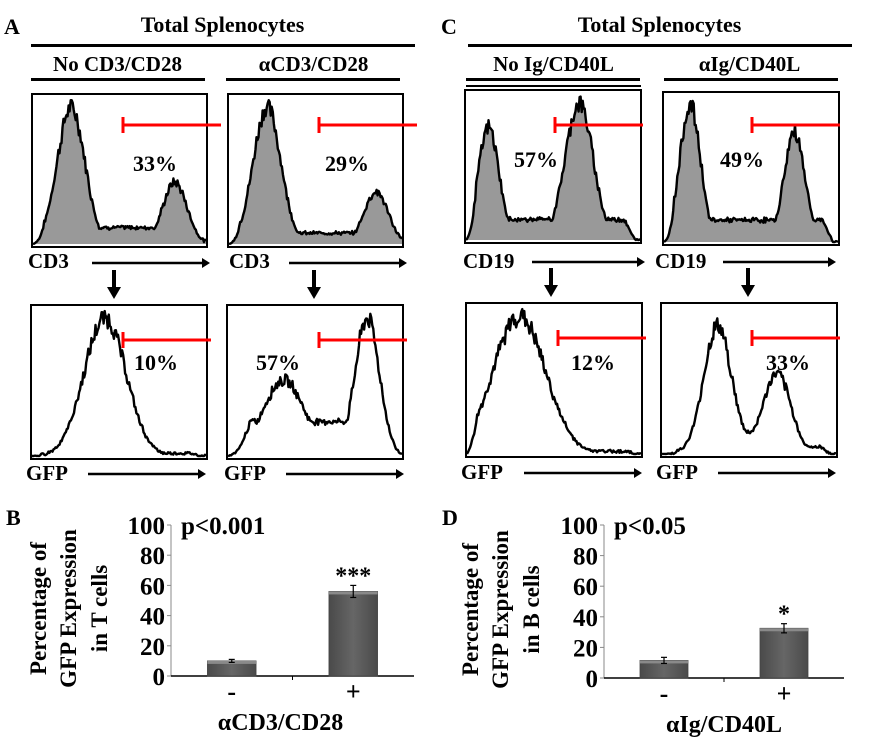 This screenshot has height=737, width=876. What do you see at coordinates (659, 24) in the screenshot?
I see `panel-c-title: Total Splenocytes` at bounding box center [659, 24].